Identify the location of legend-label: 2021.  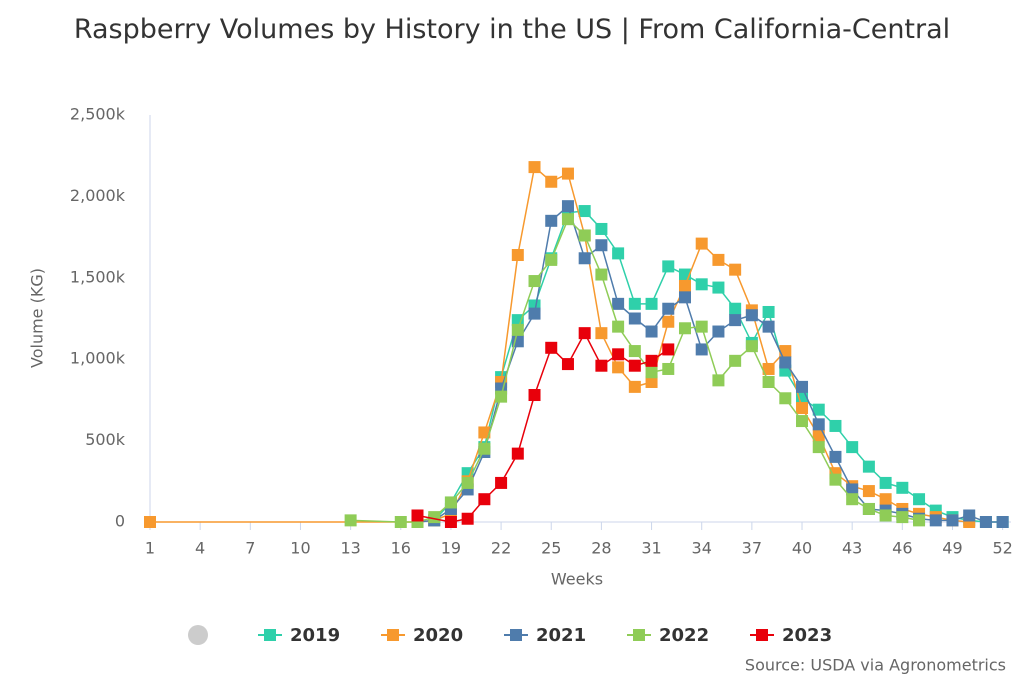
(561, 635).